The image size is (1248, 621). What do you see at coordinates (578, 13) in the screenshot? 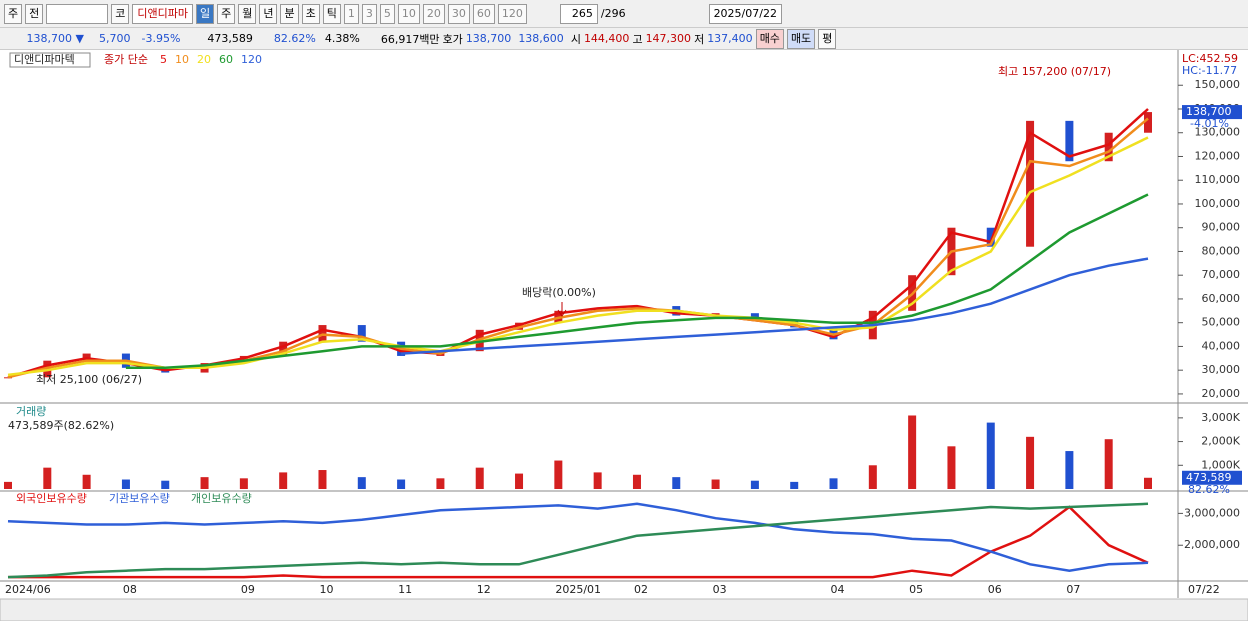
I see `count-input: 265` at bounding box center [578, 13].